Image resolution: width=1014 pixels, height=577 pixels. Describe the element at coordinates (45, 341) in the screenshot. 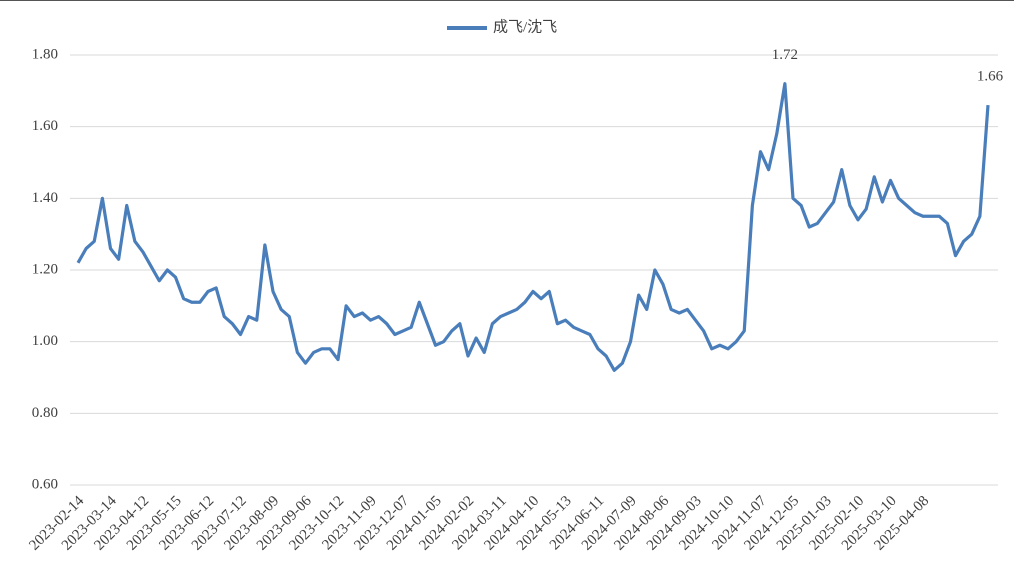

I see `y-tick-label: 1.00` at that location.